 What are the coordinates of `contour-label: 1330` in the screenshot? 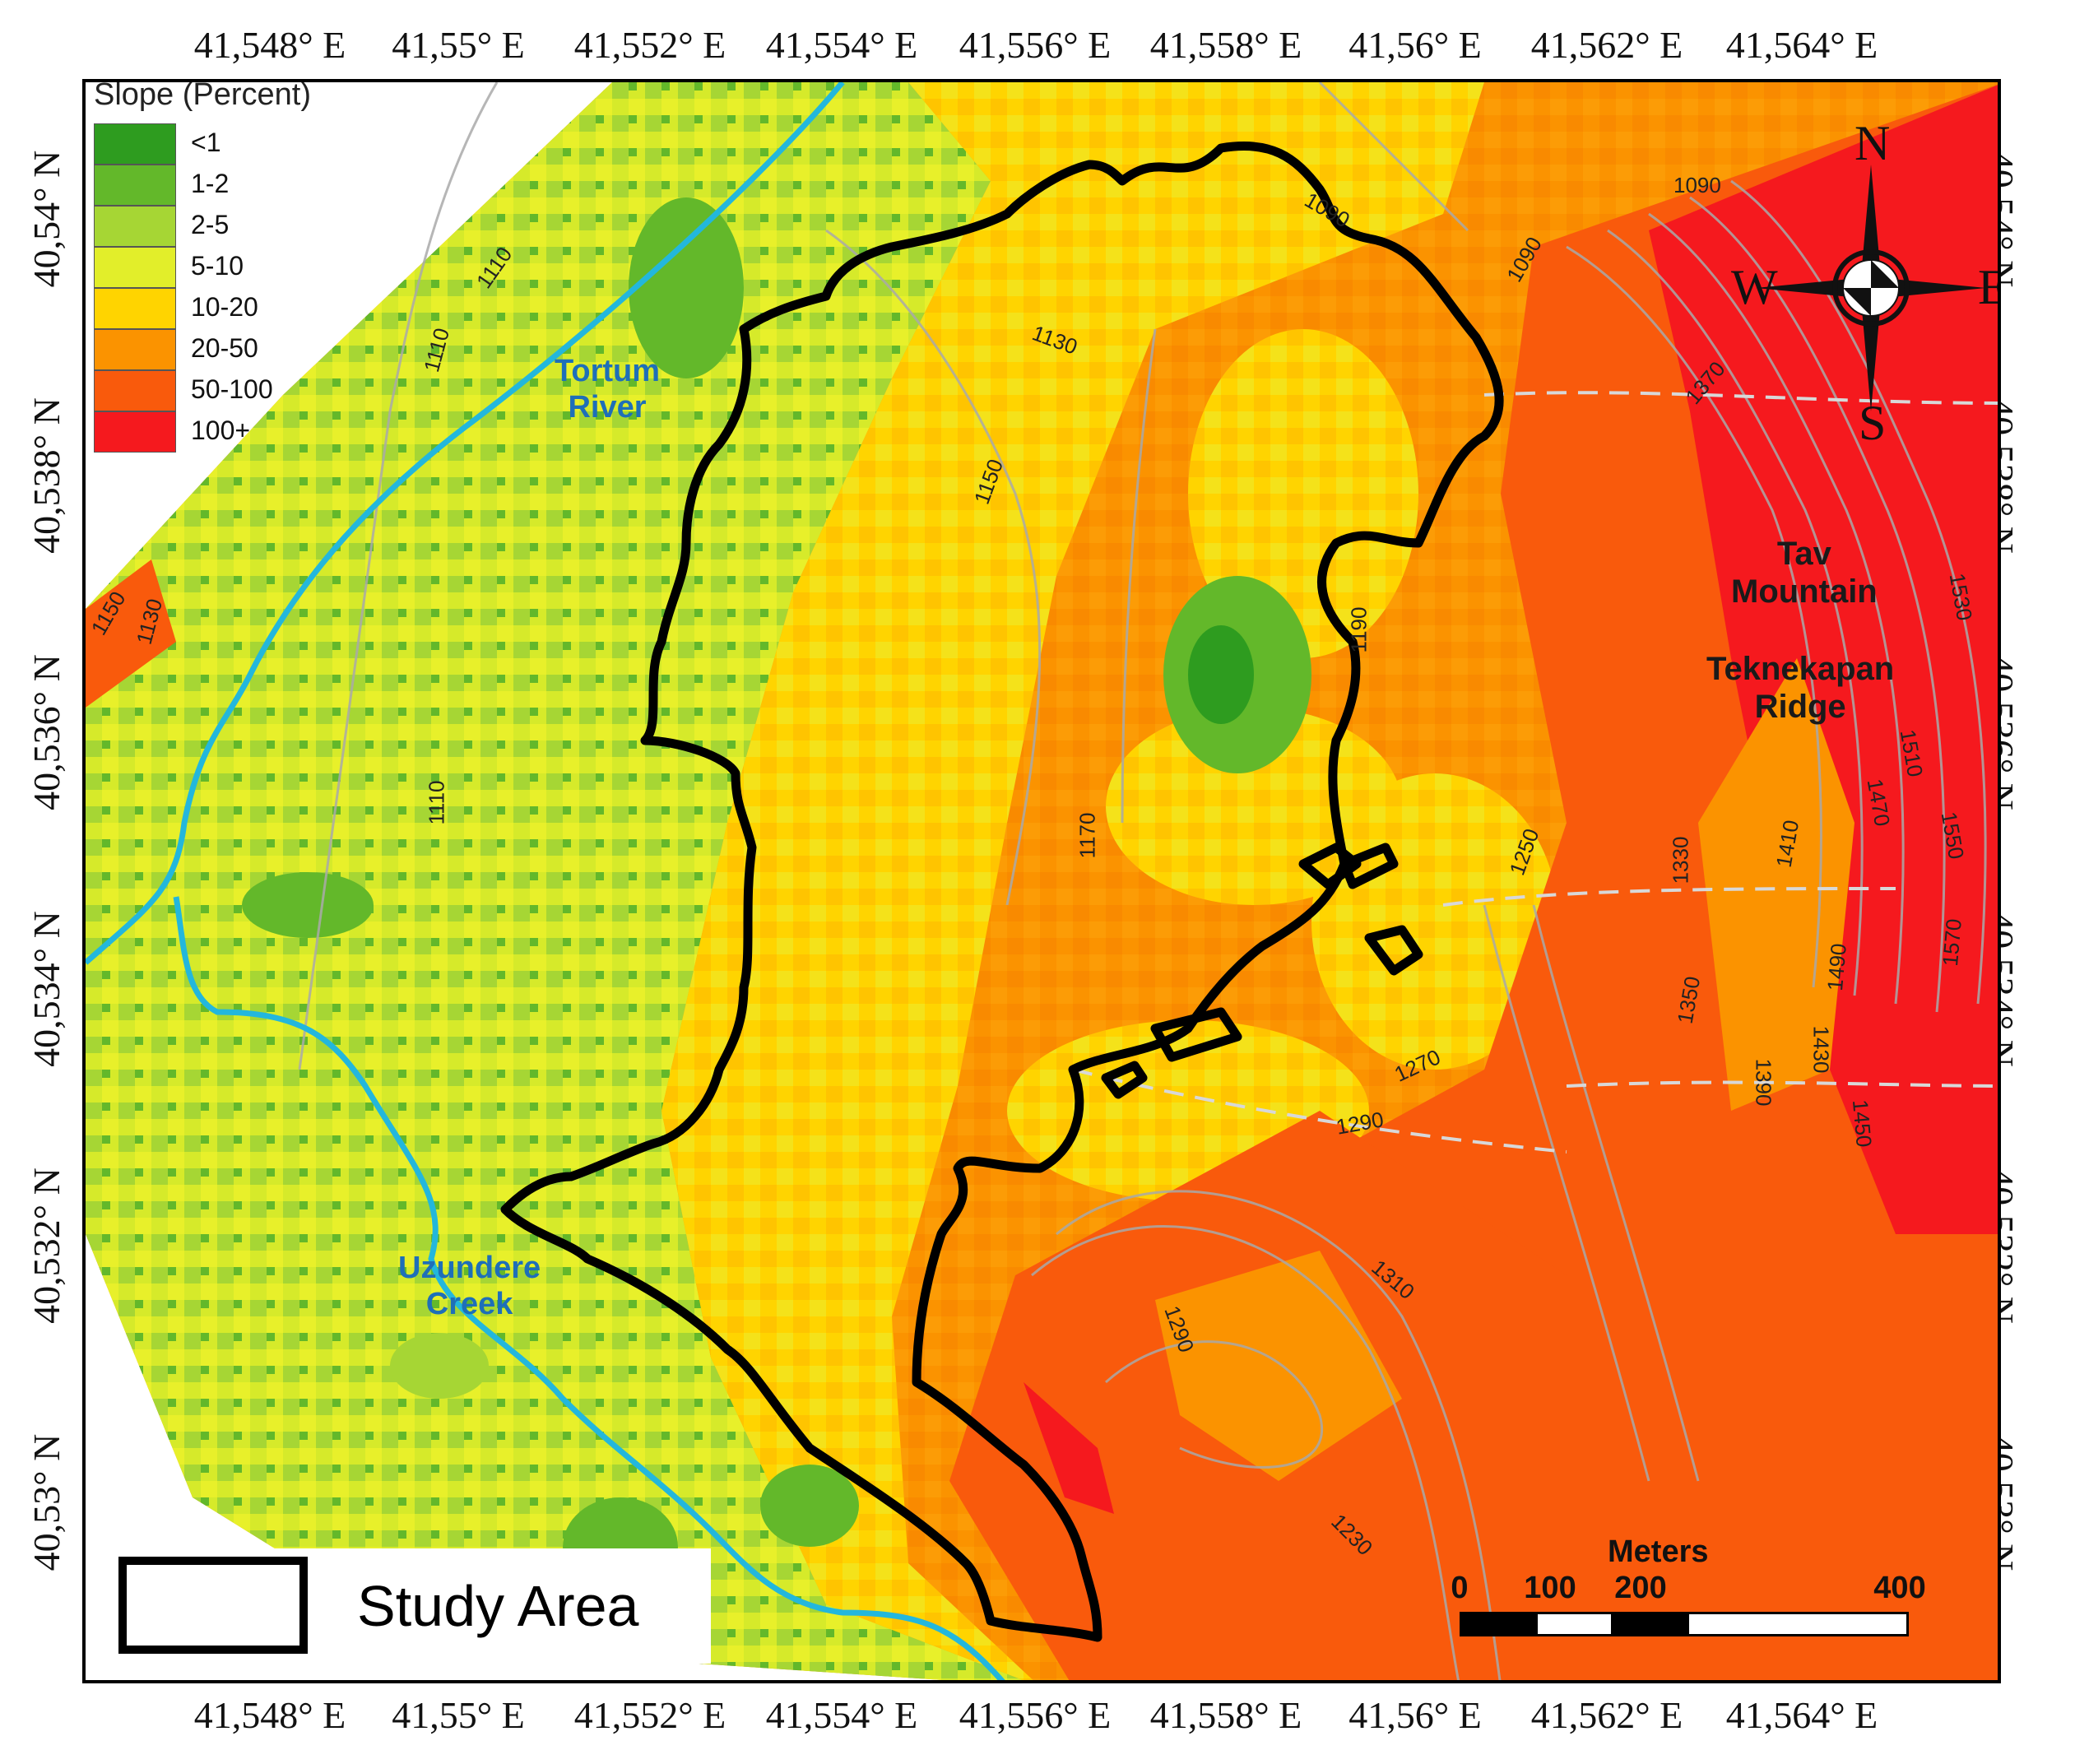 It's located at (1680, 860).